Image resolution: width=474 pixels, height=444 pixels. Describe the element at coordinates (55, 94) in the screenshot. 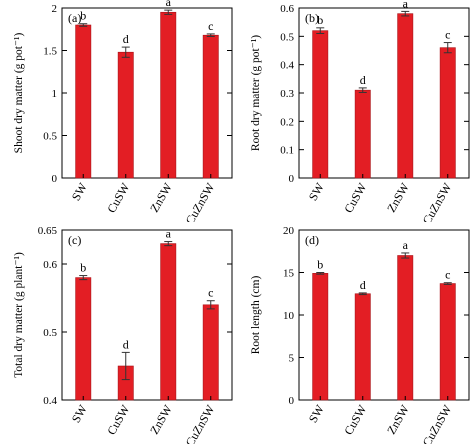

I see `panel-a-ytick-label: 1` at that location.